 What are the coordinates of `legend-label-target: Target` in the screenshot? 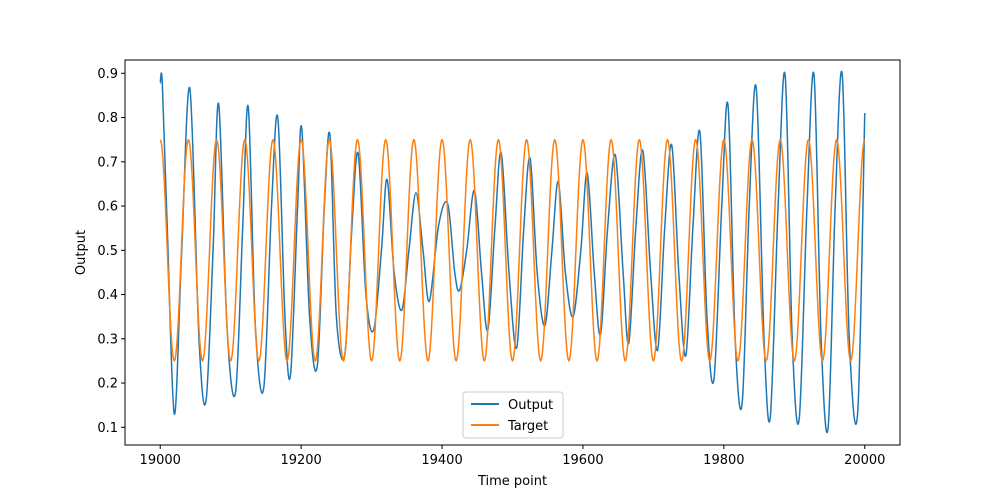 It's located at (527, 426).